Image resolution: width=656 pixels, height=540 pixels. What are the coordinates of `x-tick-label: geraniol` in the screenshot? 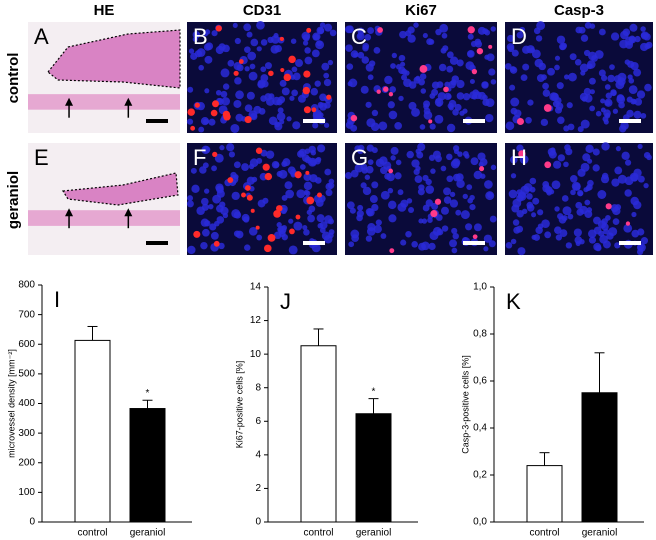 It's located at (600, 533).